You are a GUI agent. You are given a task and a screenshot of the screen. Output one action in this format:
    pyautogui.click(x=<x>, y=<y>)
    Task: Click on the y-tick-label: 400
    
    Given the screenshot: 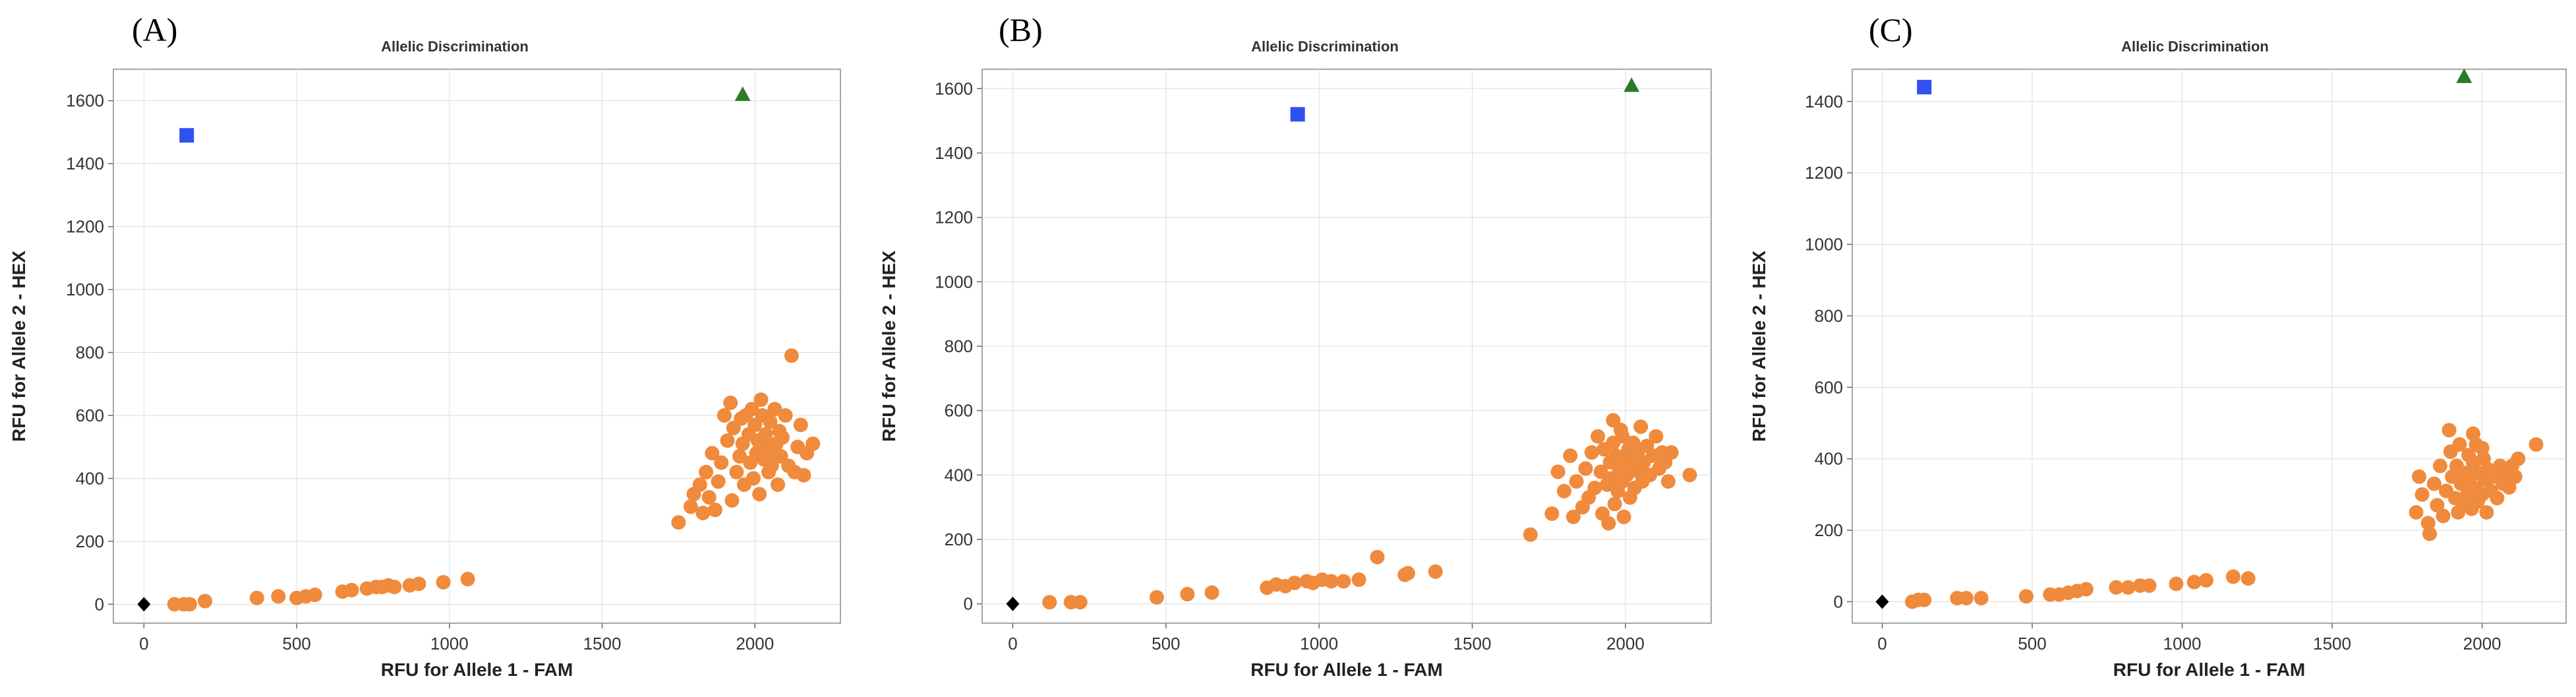 What is the action you would take?
    pyautogui.click(x=90, y=478)
    